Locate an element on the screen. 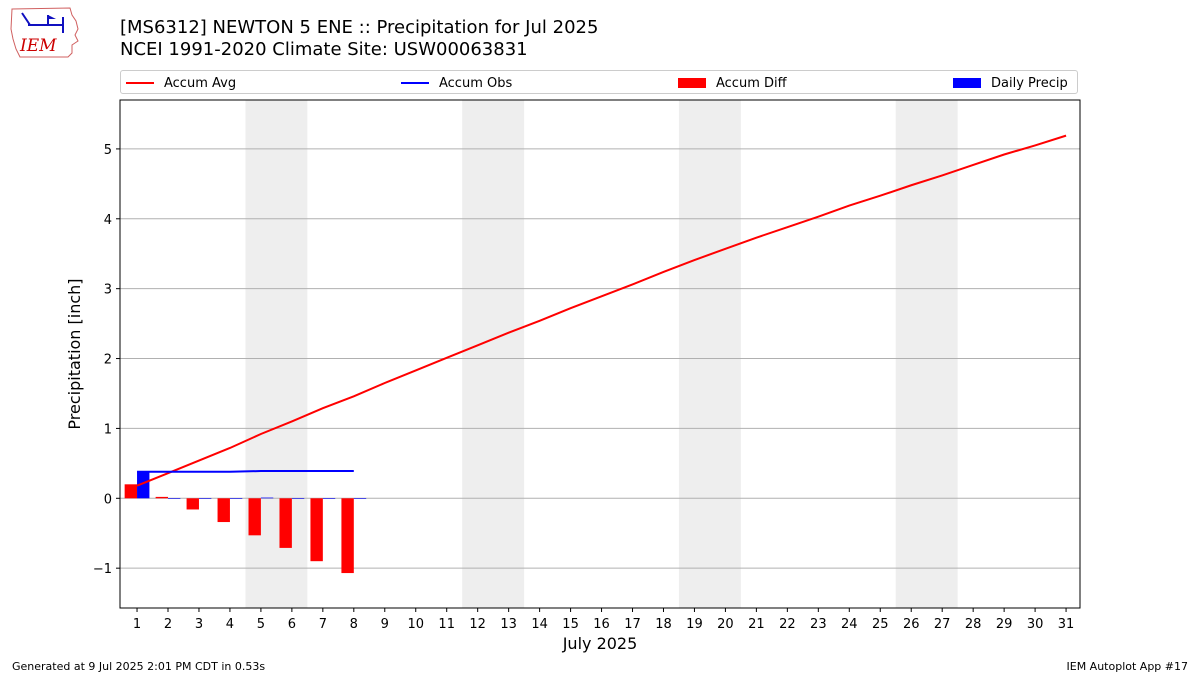 Image resolution: width=1200 pixels, height=675 pixels. y-tick-label: 4 is located at coordinates (108, 220).